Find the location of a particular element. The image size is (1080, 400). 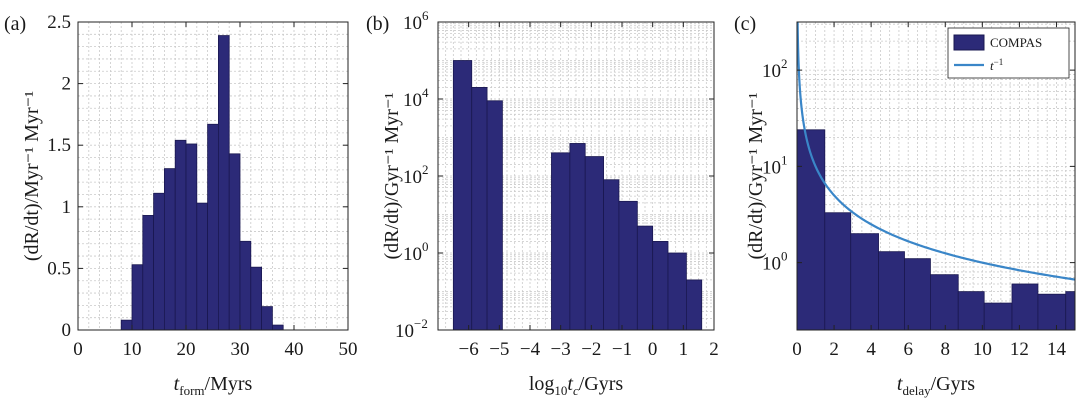

y-axis-label-c: (dR/dt)/Gyr⁻¹ Myr⁻¹ is located at coordinates (756, 176).